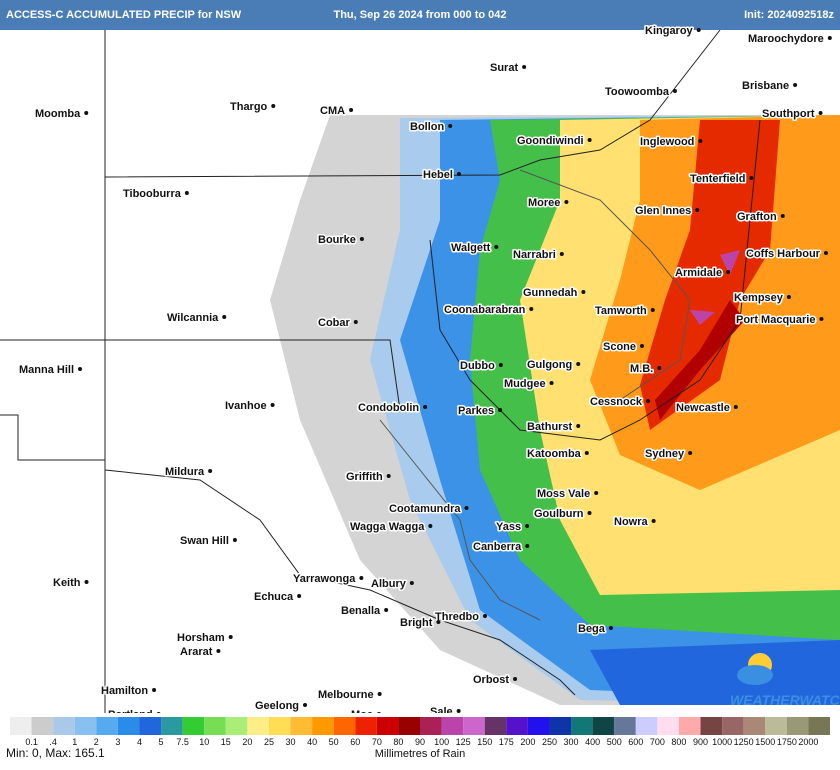 The image size is (840, 770). I want to click on place-label: Surat, so click(504, 68).